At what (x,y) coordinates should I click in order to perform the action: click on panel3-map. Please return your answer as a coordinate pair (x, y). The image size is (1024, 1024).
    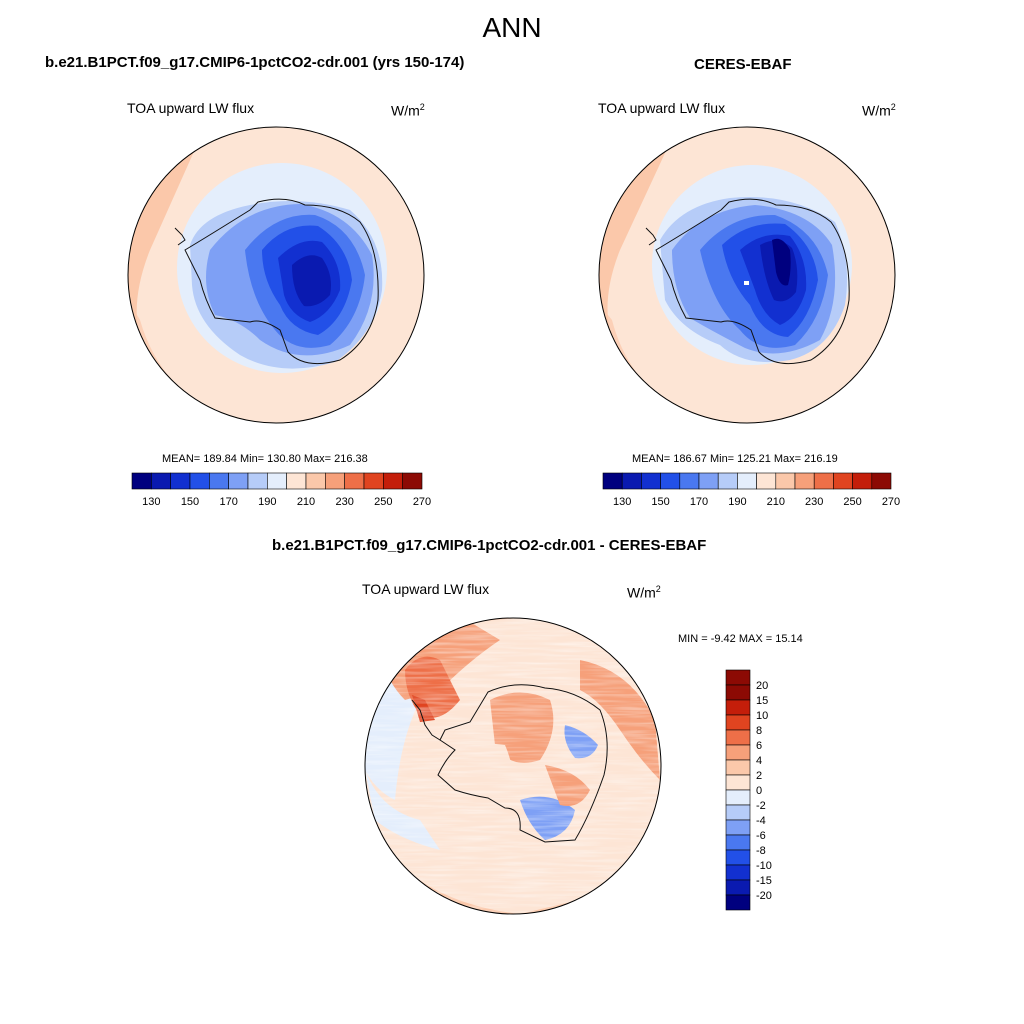
    Looking at the image, I should click on (513, 766).